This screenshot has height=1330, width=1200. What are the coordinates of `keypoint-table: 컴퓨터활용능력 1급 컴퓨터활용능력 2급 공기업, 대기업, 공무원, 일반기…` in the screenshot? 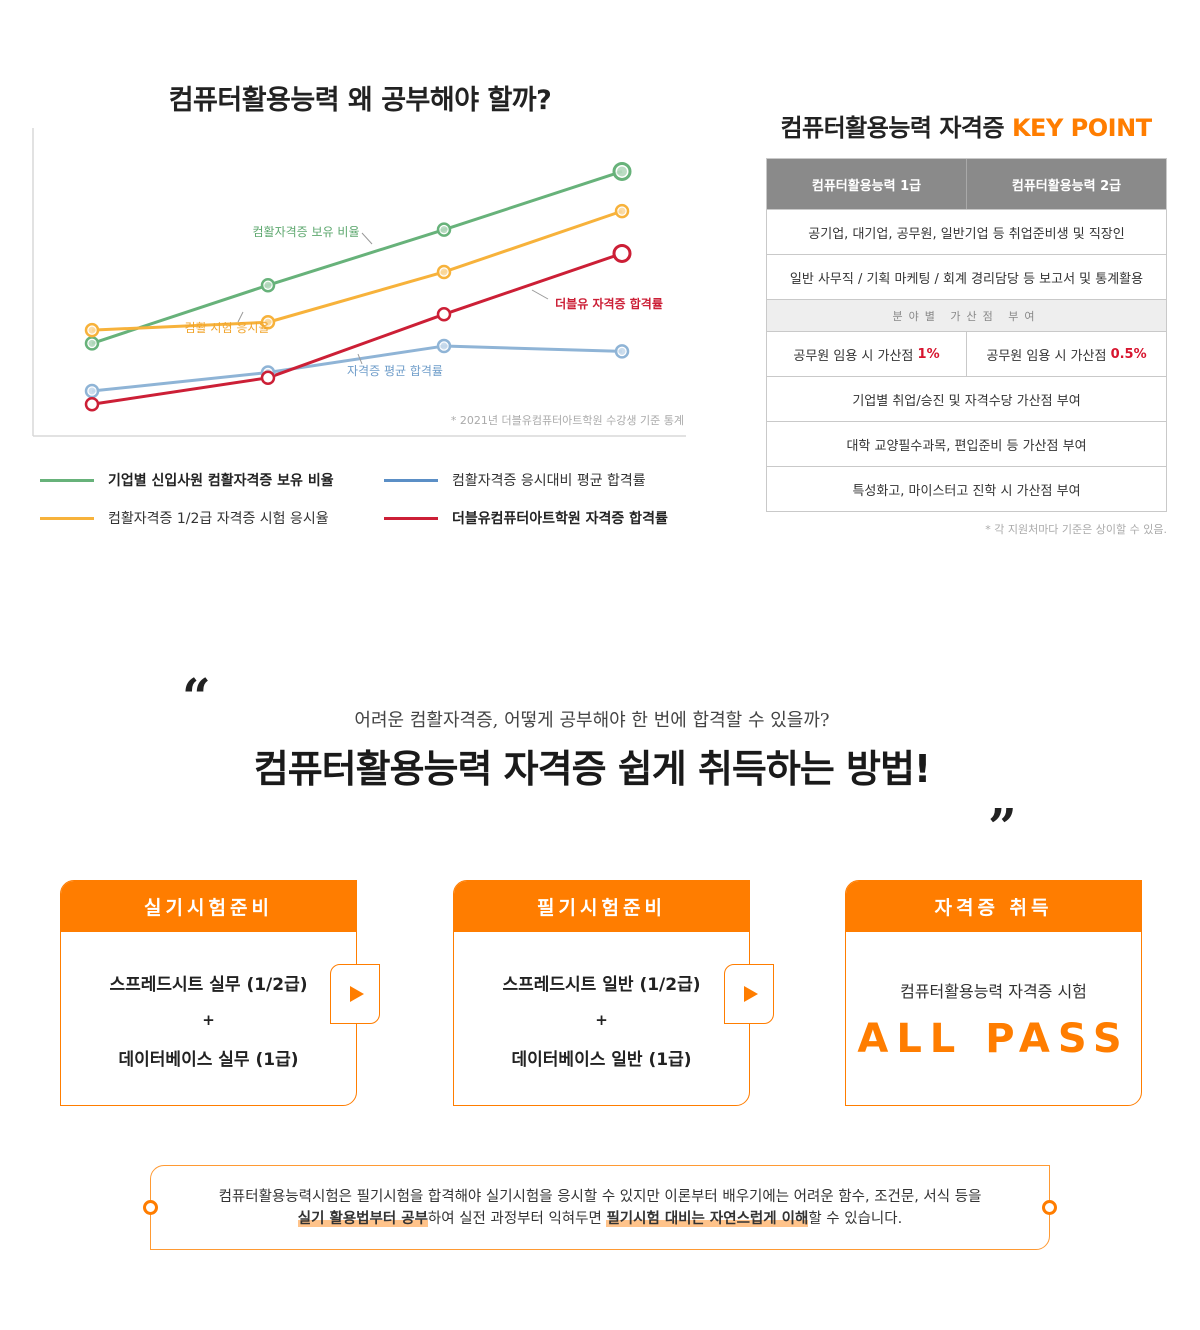 It's located at (966, 335).